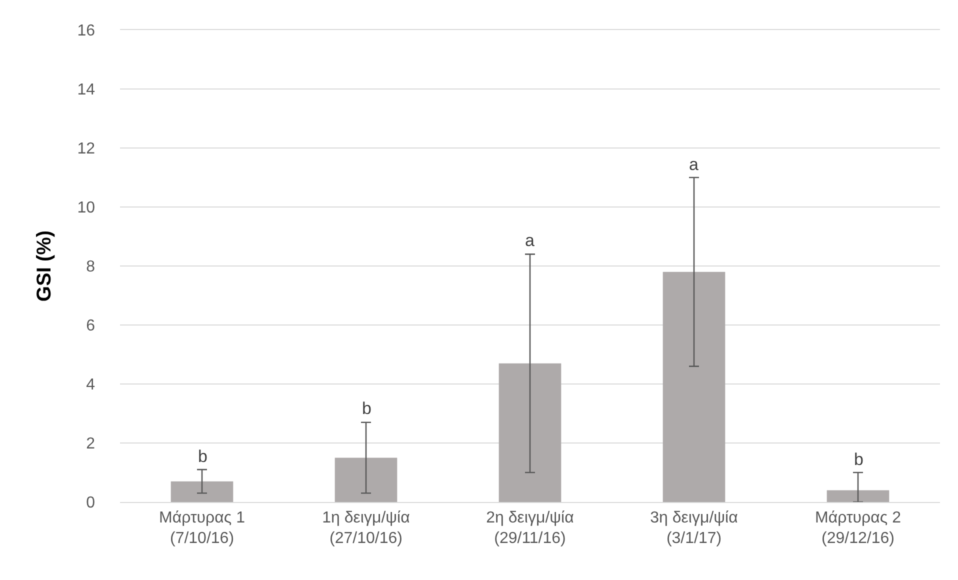  What do you see at coordinates (86, 208) in the screenshot?
I see `y-tick-label: 10` at bounding box center [86, 208].